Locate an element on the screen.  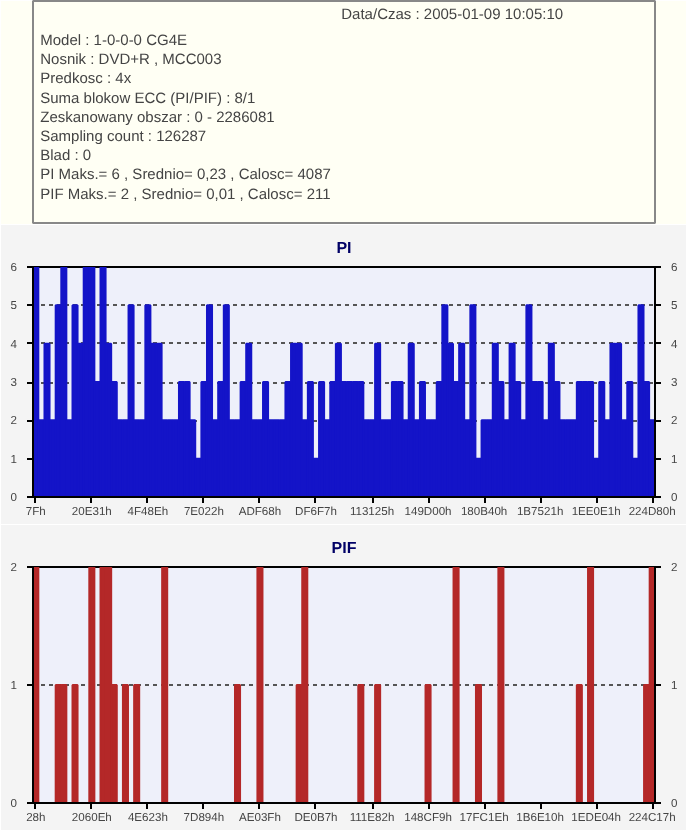
chart-title: PI is located at coordinates (344, 248).